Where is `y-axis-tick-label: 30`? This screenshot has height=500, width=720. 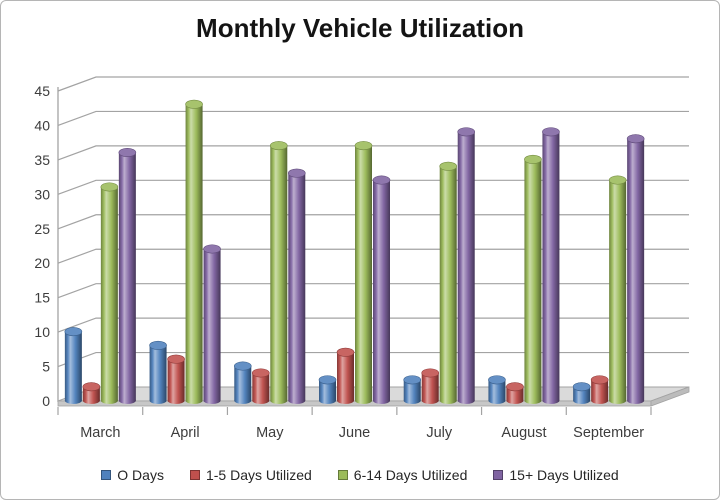 y-axis-tick-label: 30 is located at coordinates (42, 194).